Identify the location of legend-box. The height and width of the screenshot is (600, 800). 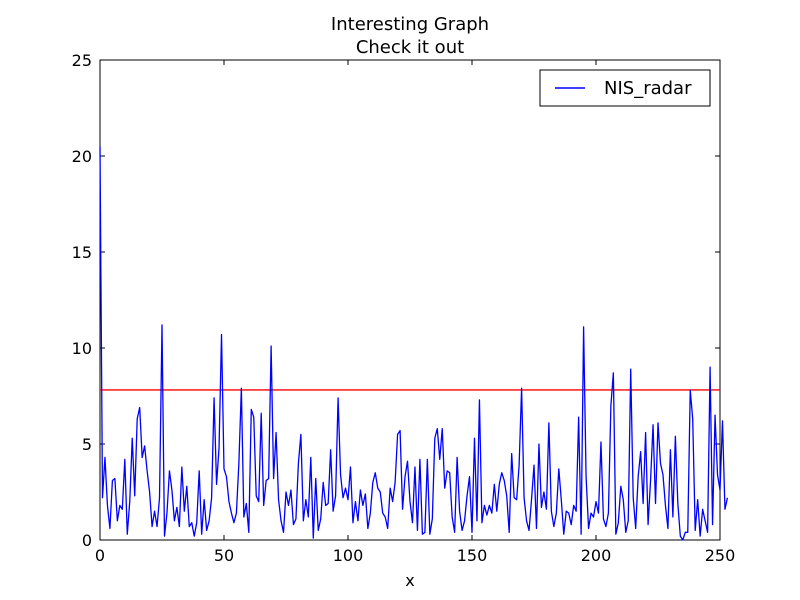
(625, 88).